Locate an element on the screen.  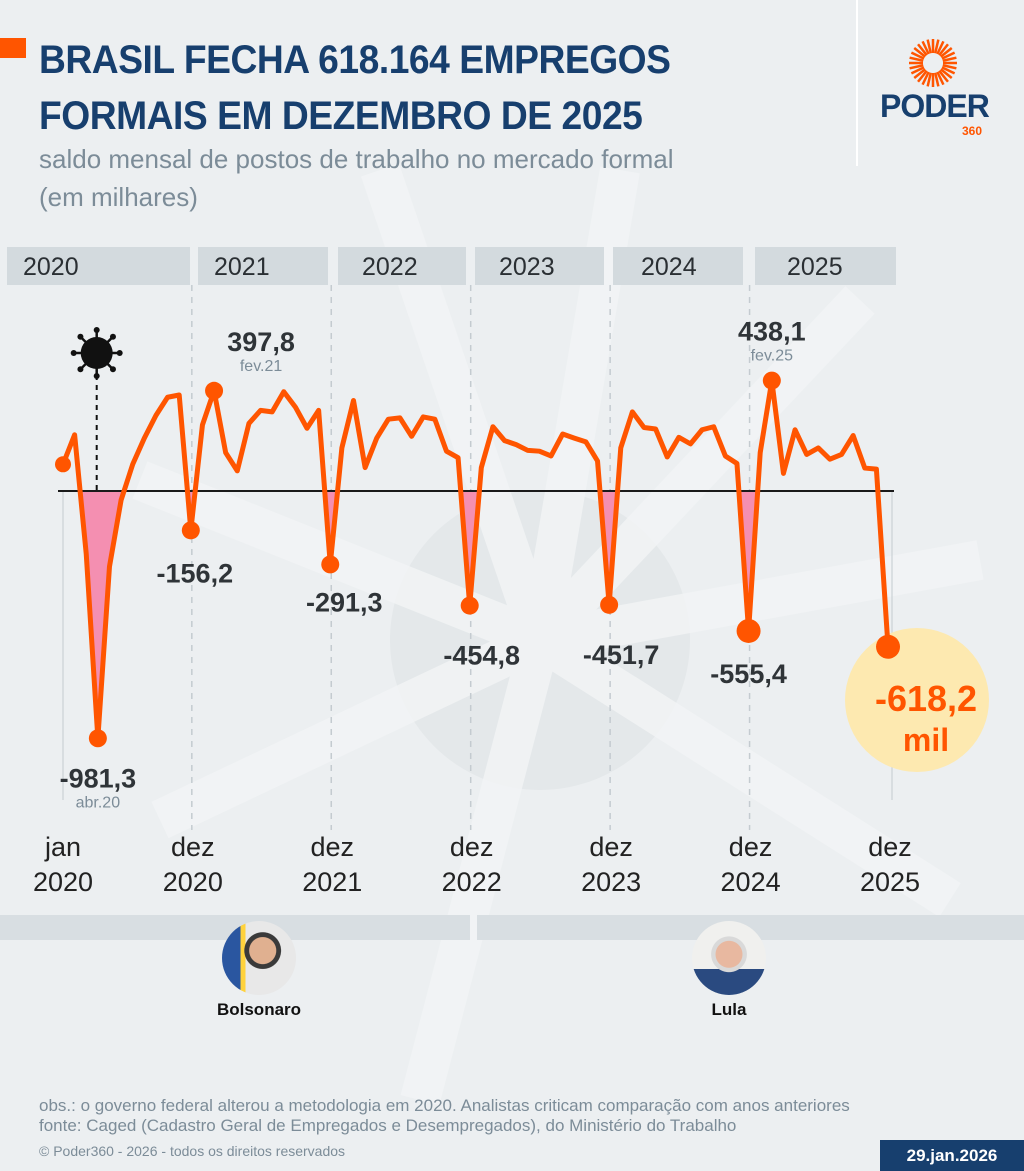
data-sublabel-3: abr.20 is located at coordinates (98, 802).